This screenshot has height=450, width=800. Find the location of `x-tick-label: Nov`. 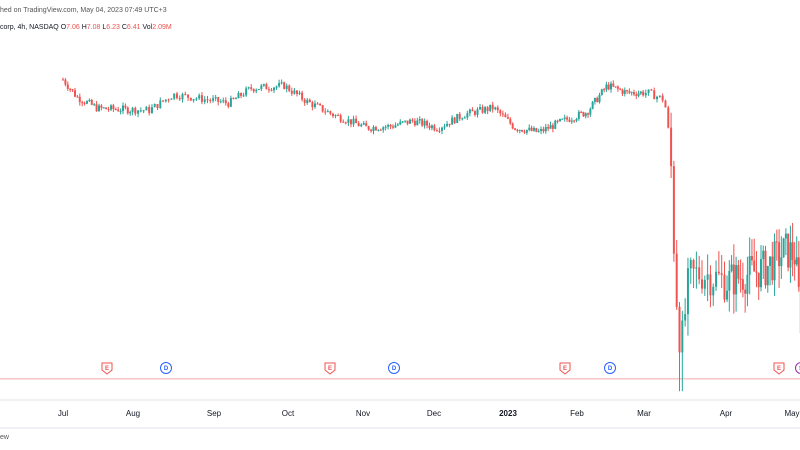

x-tick-label: Nov is located at coordinates (363, 413).